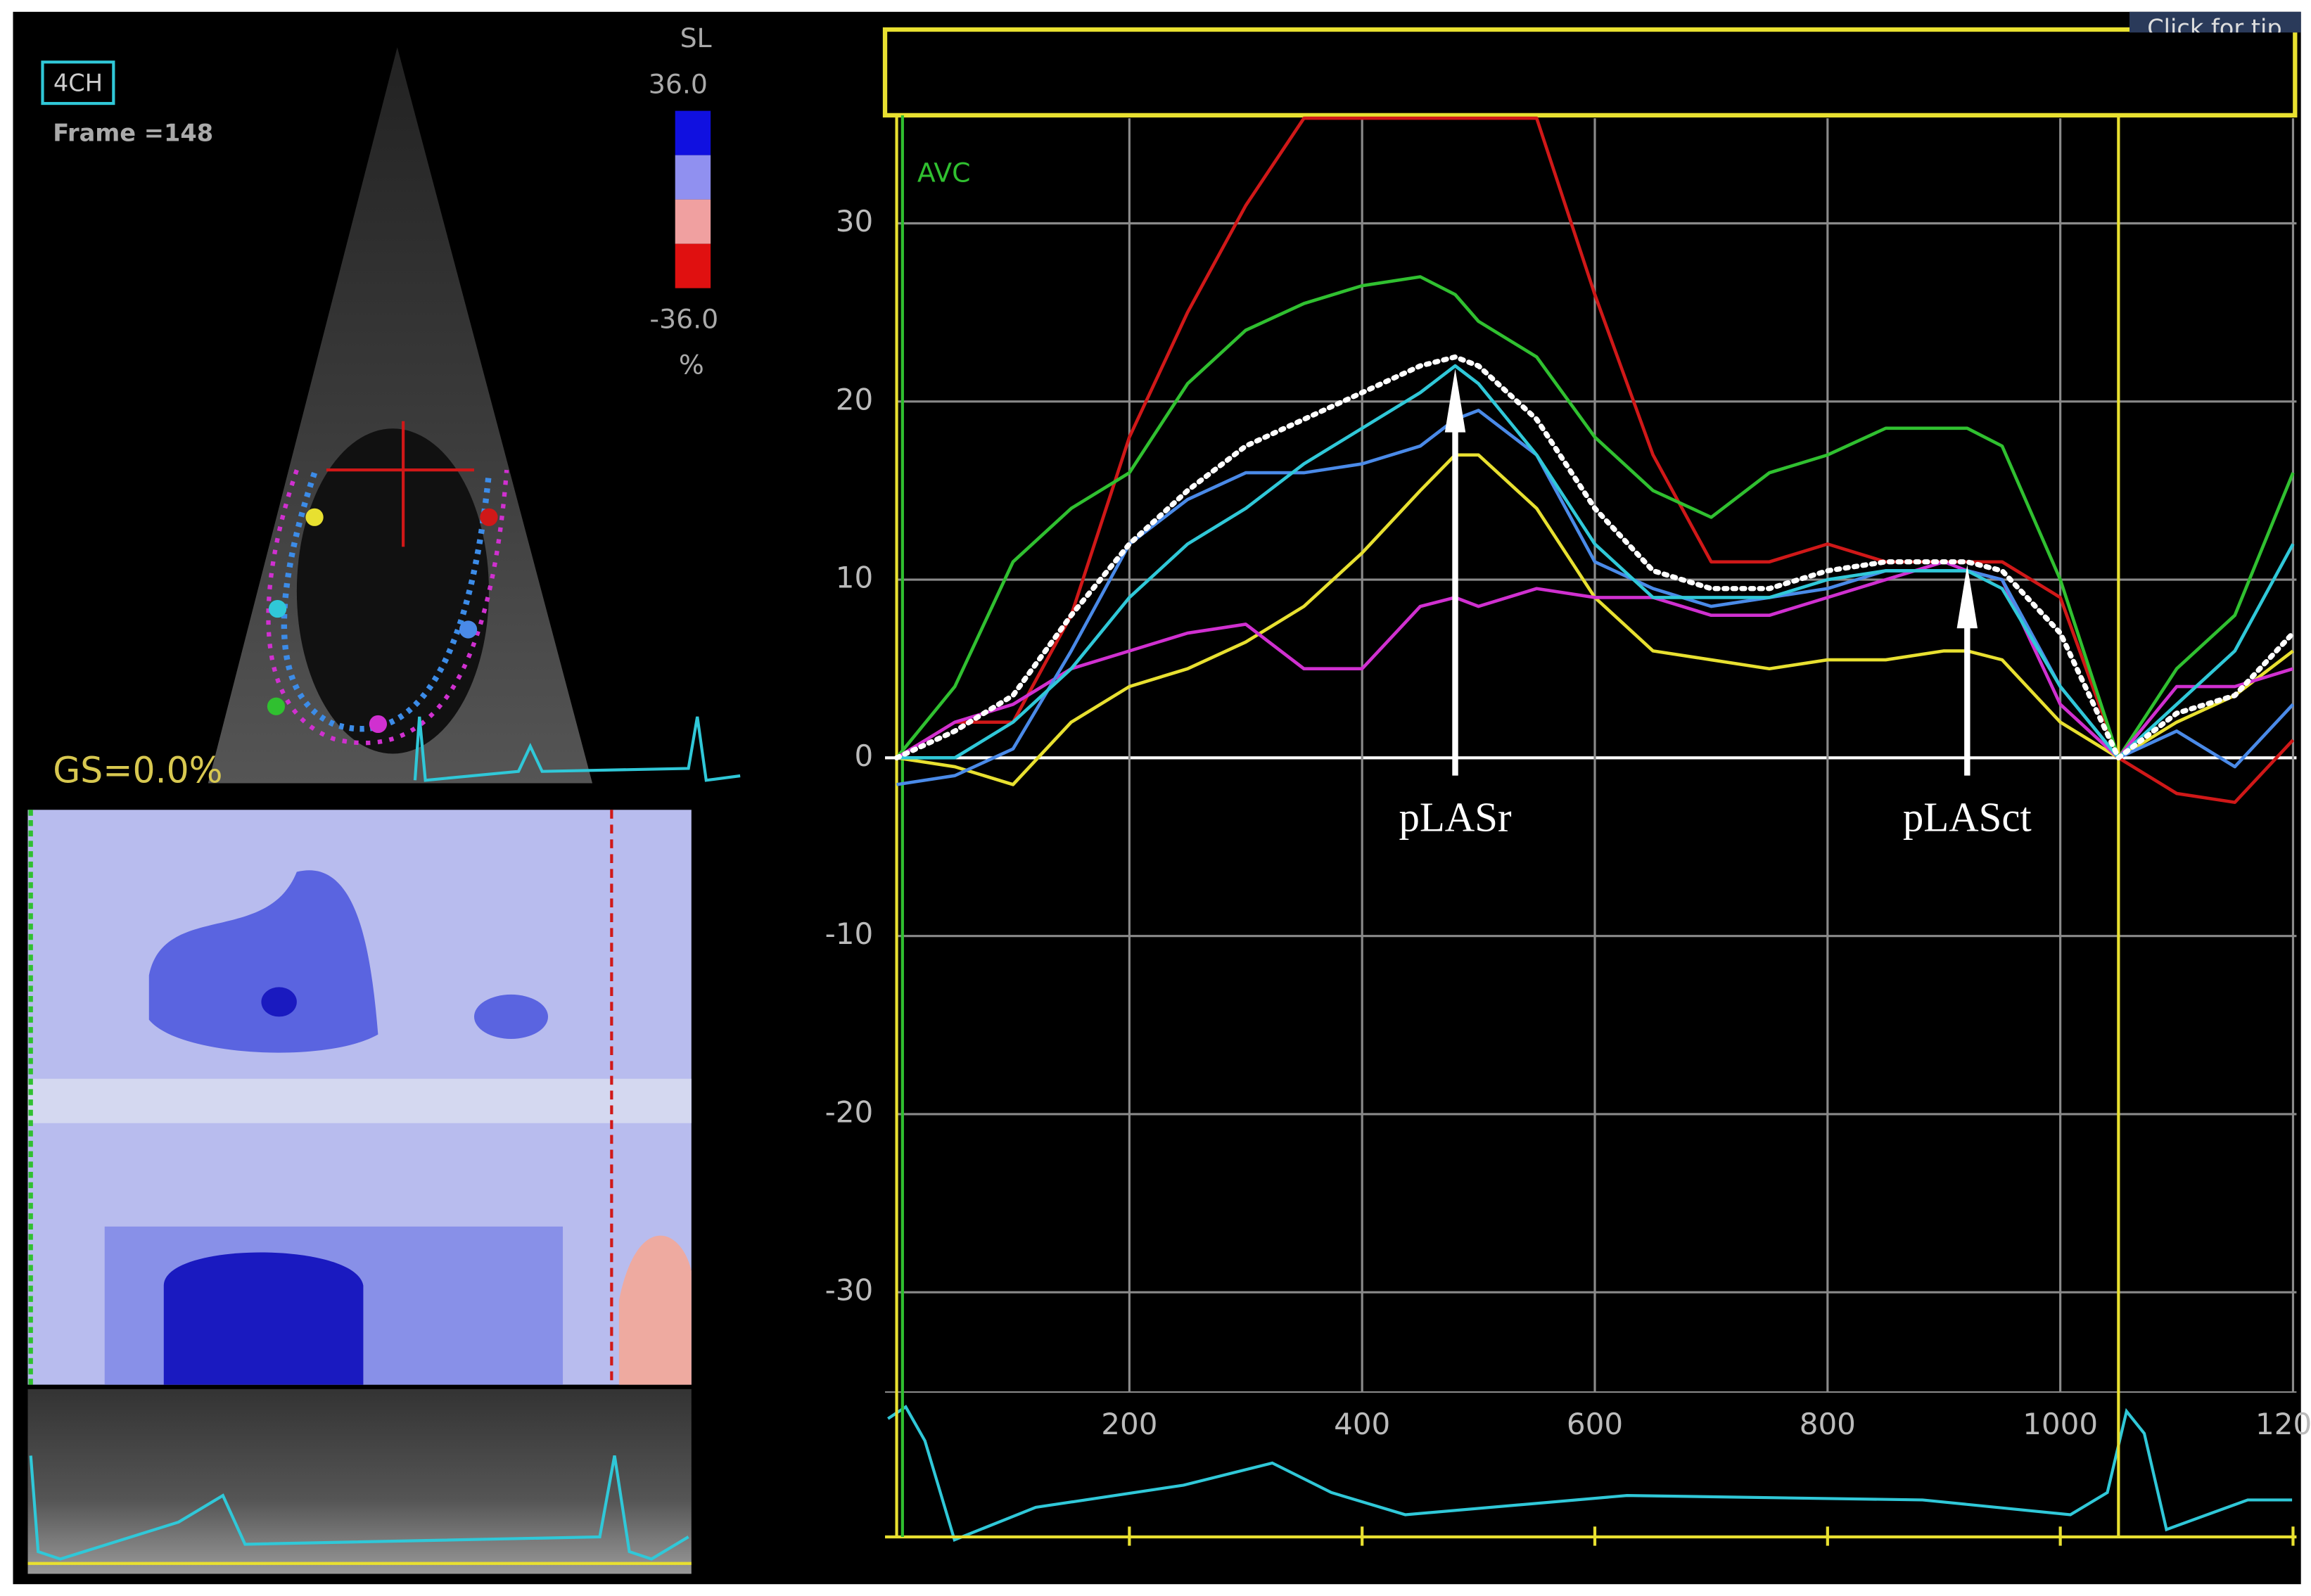  I want to click on strain-map-band, so click(359, 1100).